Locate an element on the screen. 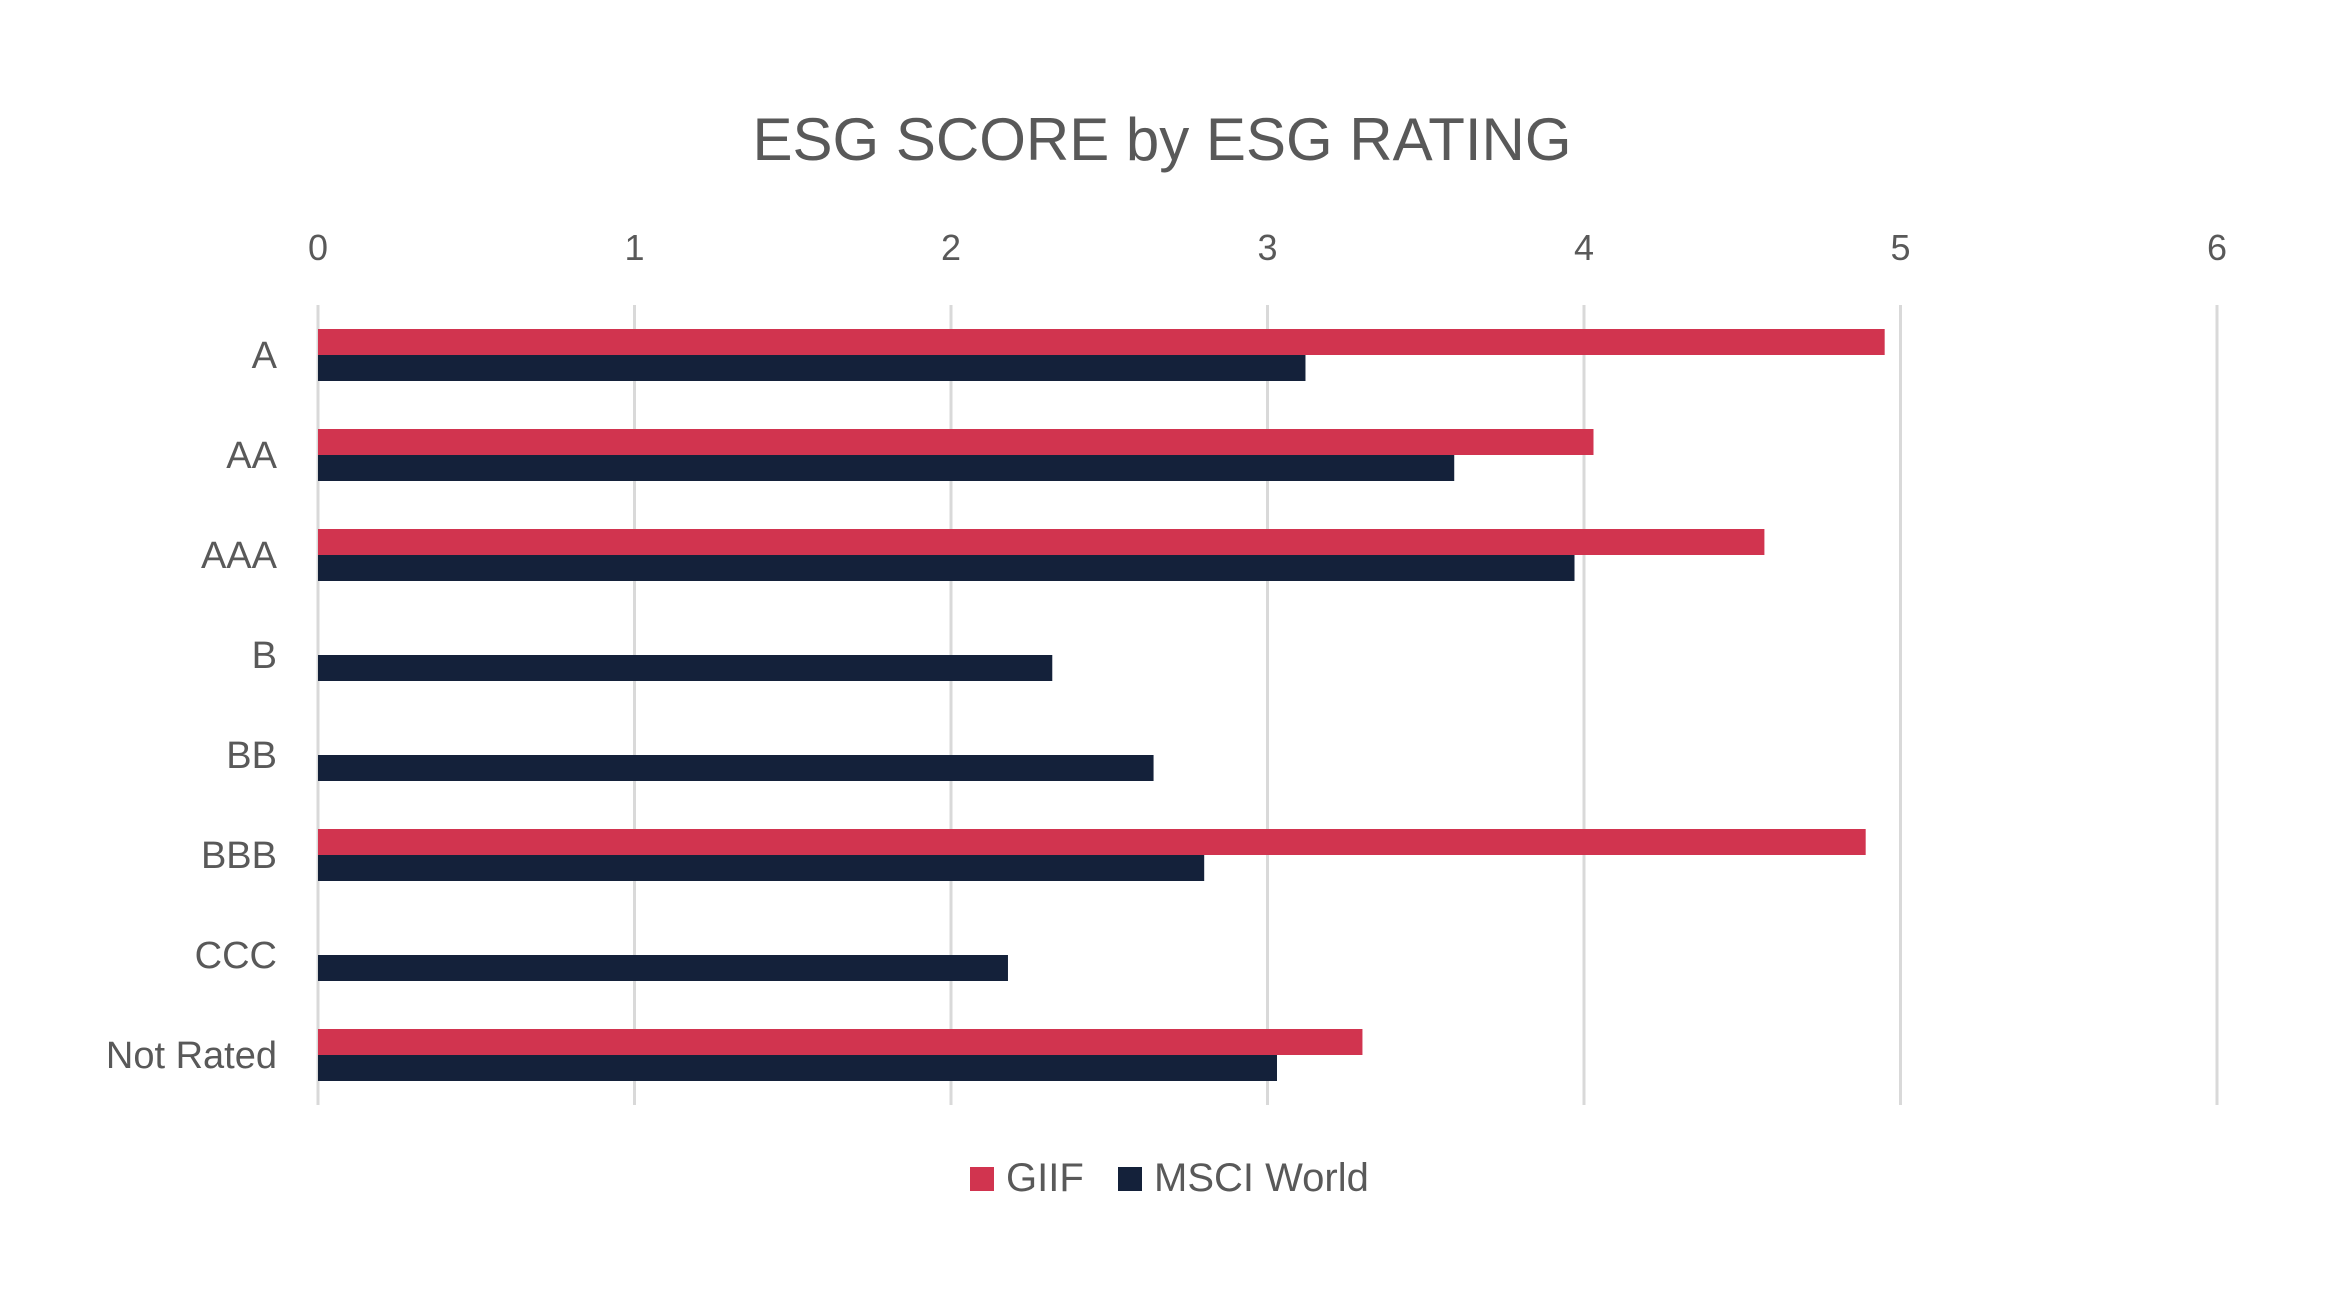  x-tick-label: 0 is located at coordinates (318, 247).